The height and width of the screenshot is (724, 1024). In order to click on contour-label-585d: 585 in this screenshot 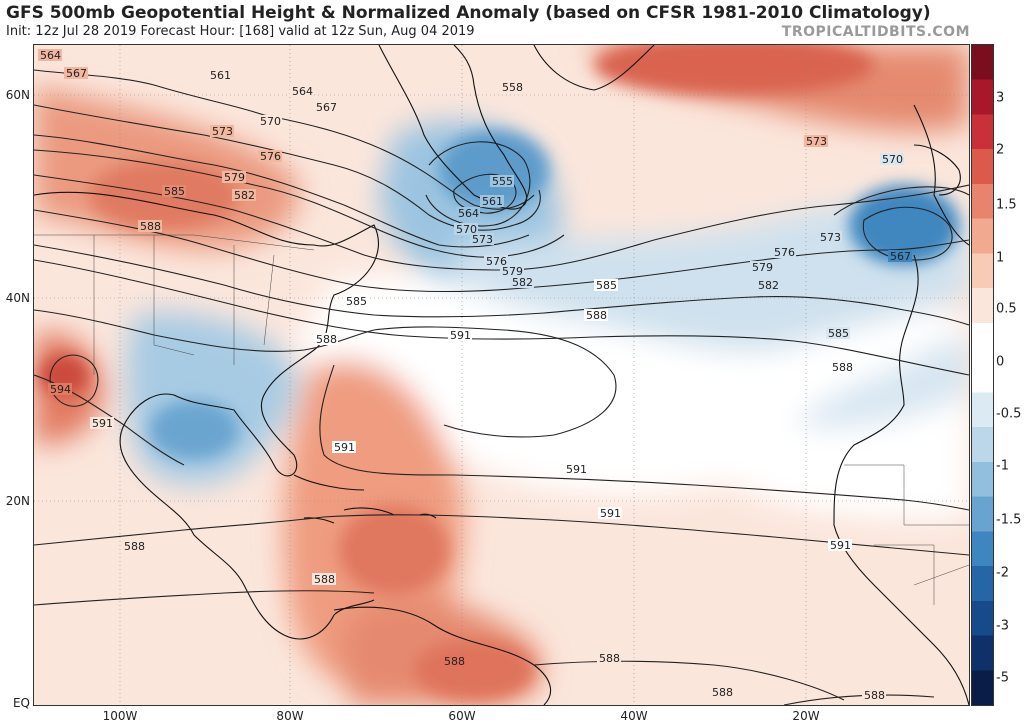, I will do `click(838, 333)`.